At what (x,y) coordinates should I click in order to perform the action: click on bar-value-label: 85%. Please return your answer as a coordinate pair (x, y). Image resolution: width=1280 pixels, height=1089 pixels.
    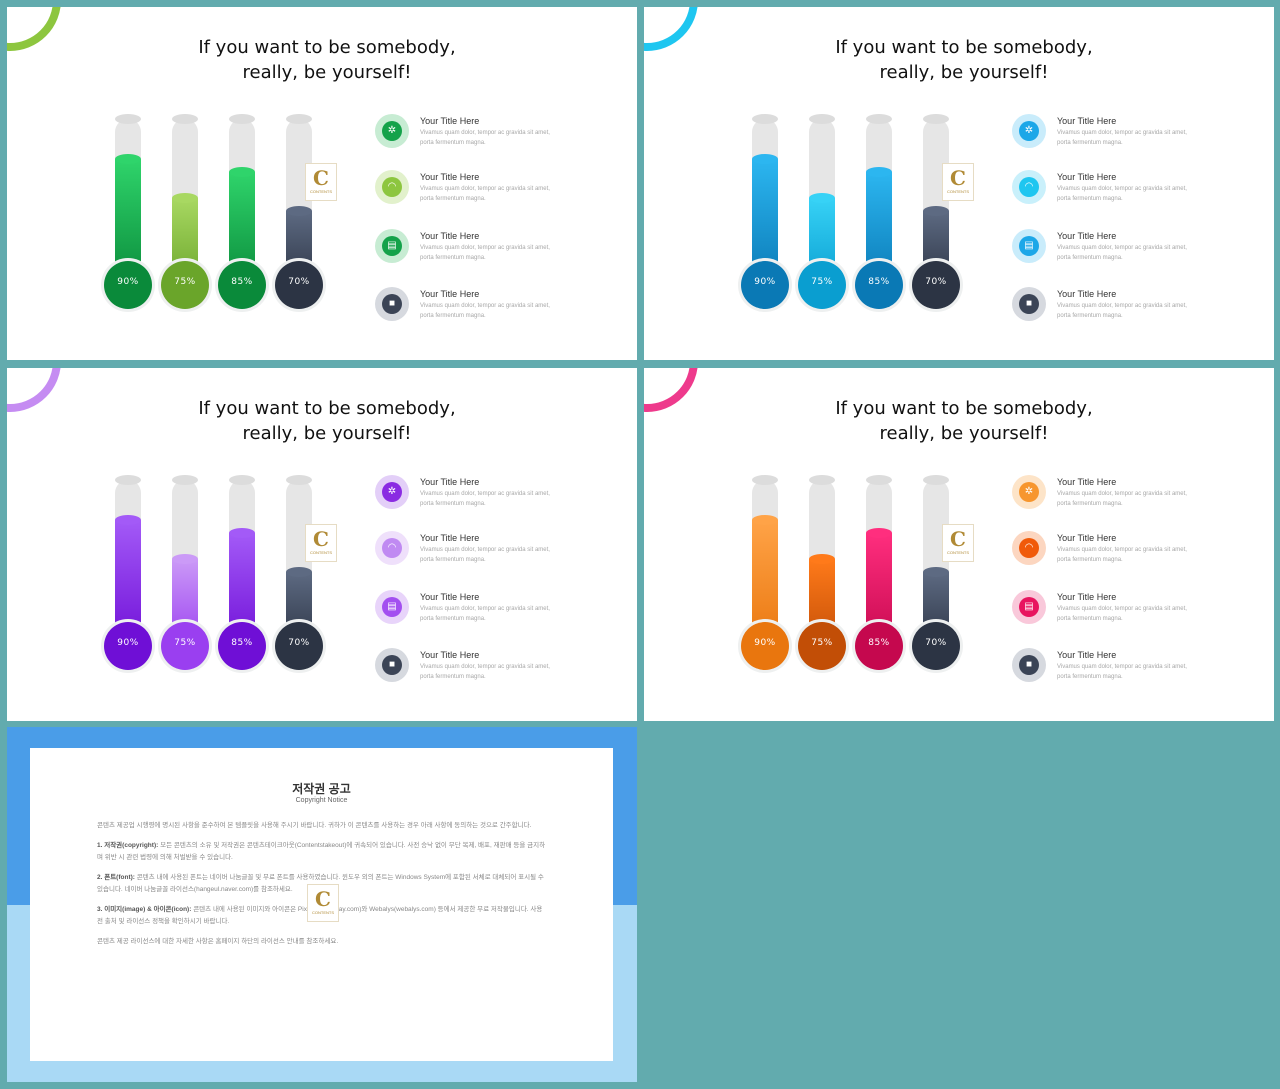
    Looking at the image, I should click on (879, 643).